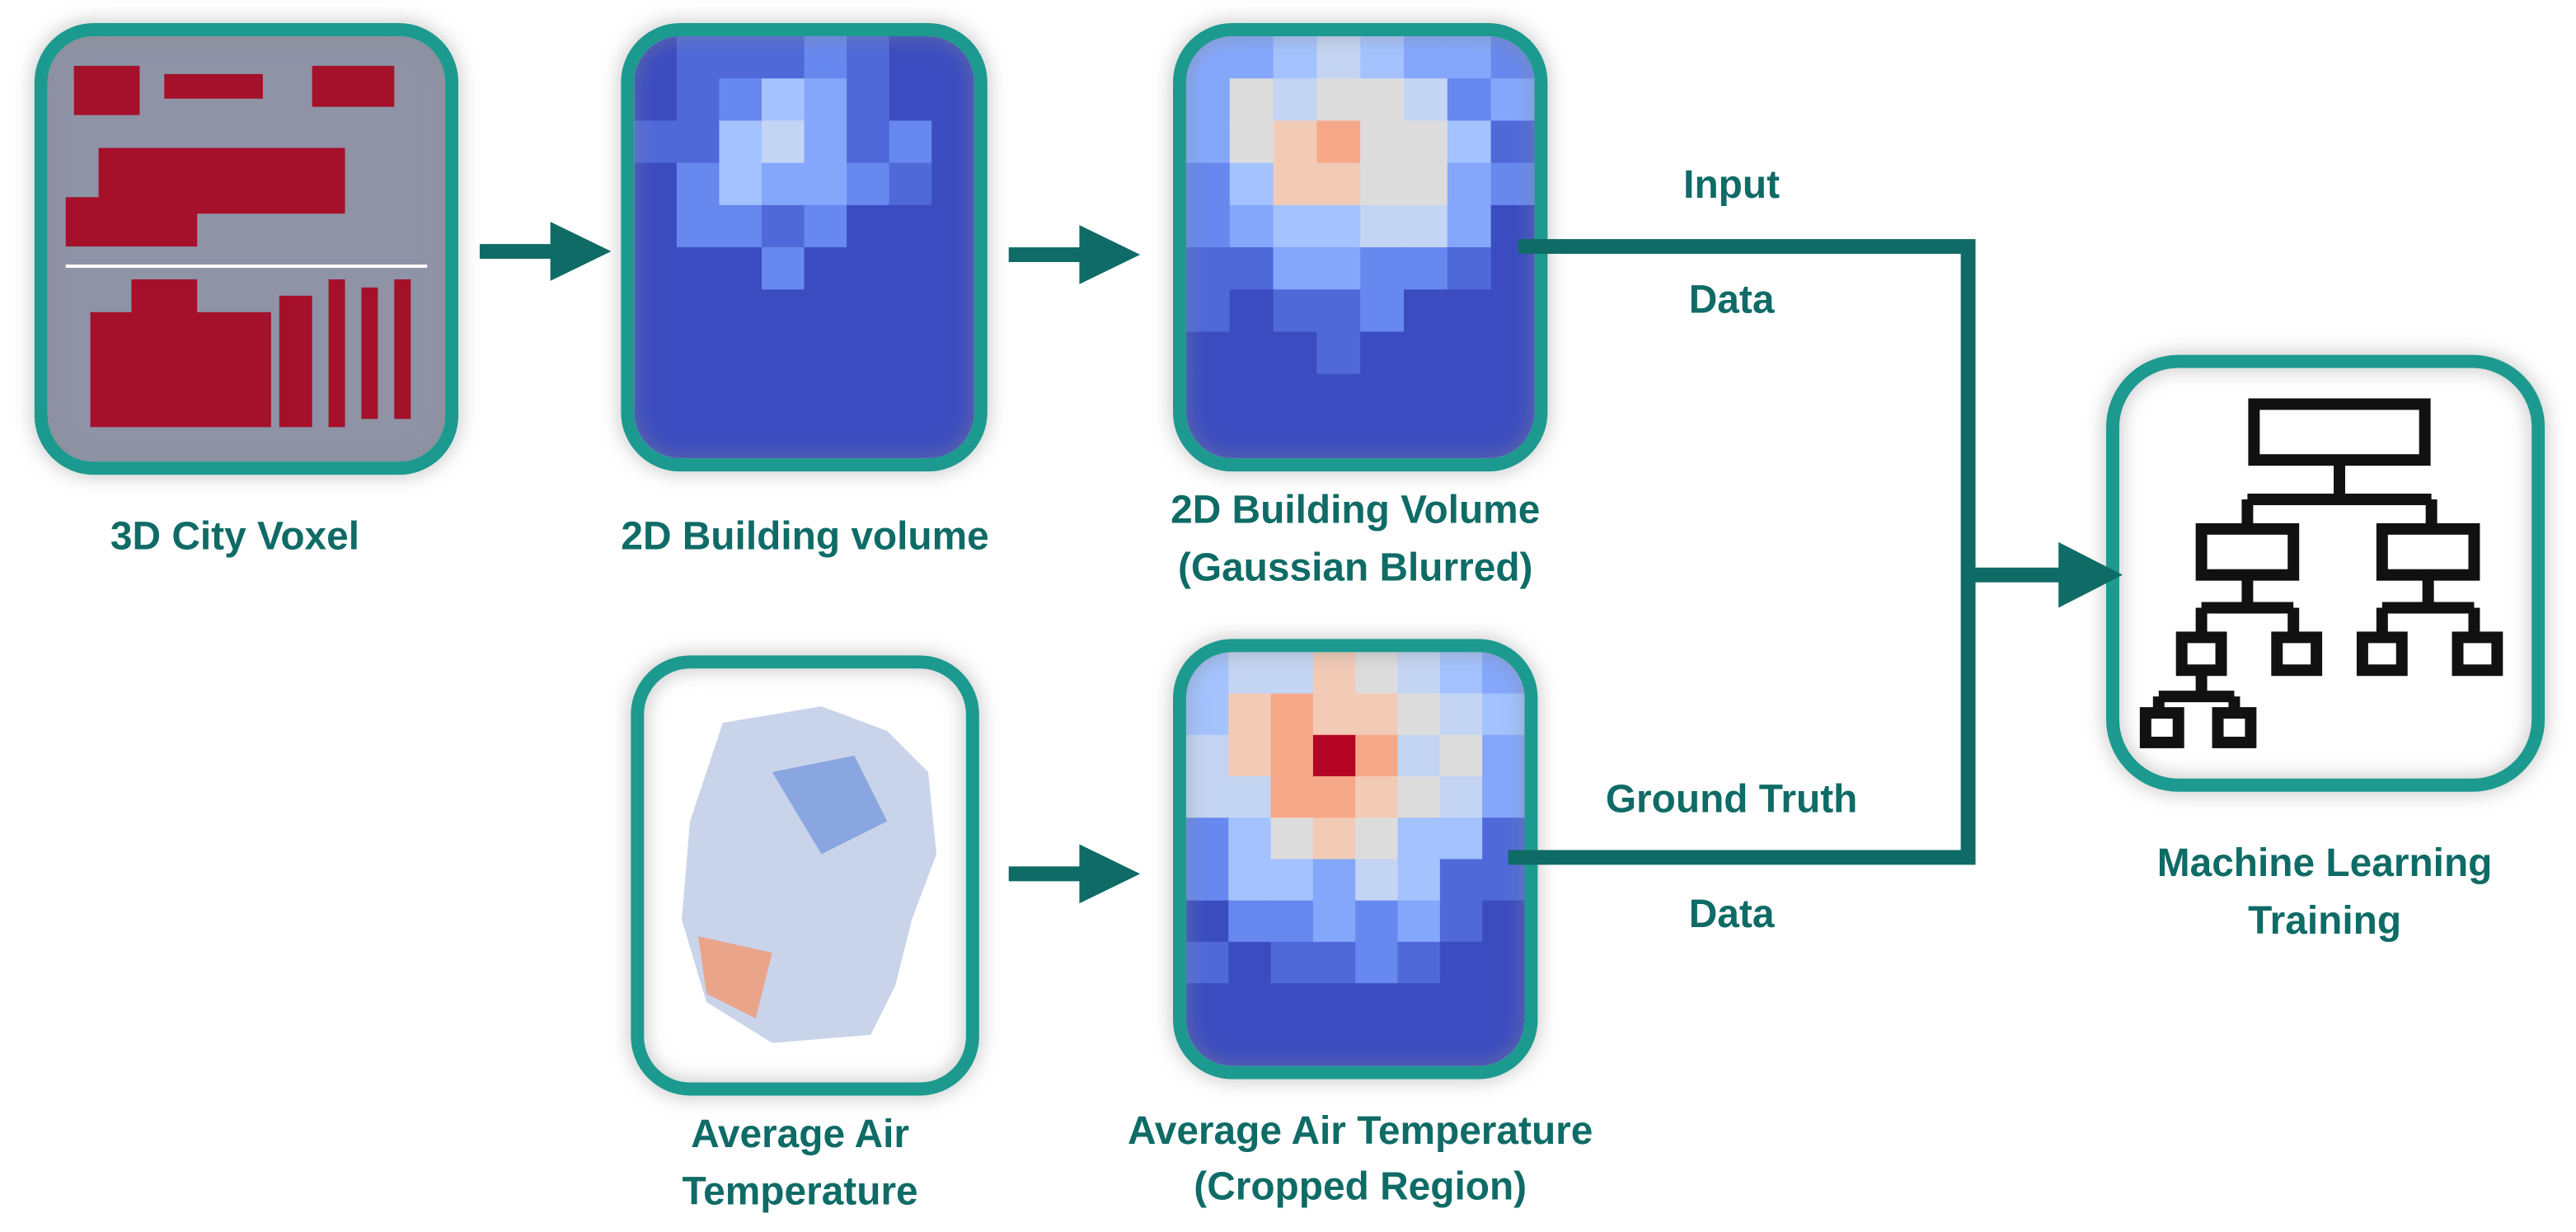  Describe the element at coordinates (247, 248) in the screenshot. I see `city-voxel-image` at that location.